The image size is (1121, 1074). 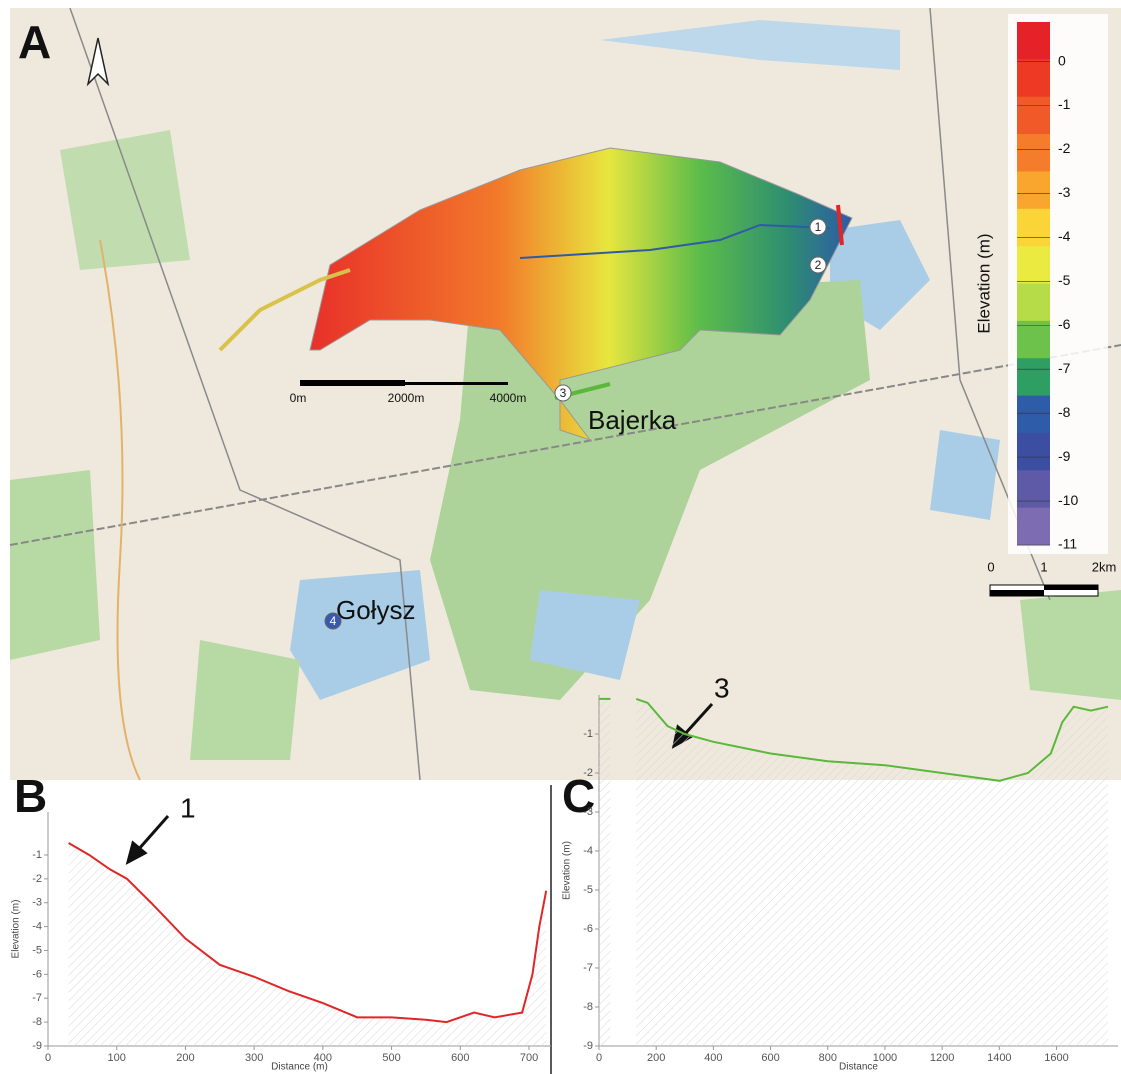 I want to click on colorbar-tick-label: -10, so click(x=1068, y=500).